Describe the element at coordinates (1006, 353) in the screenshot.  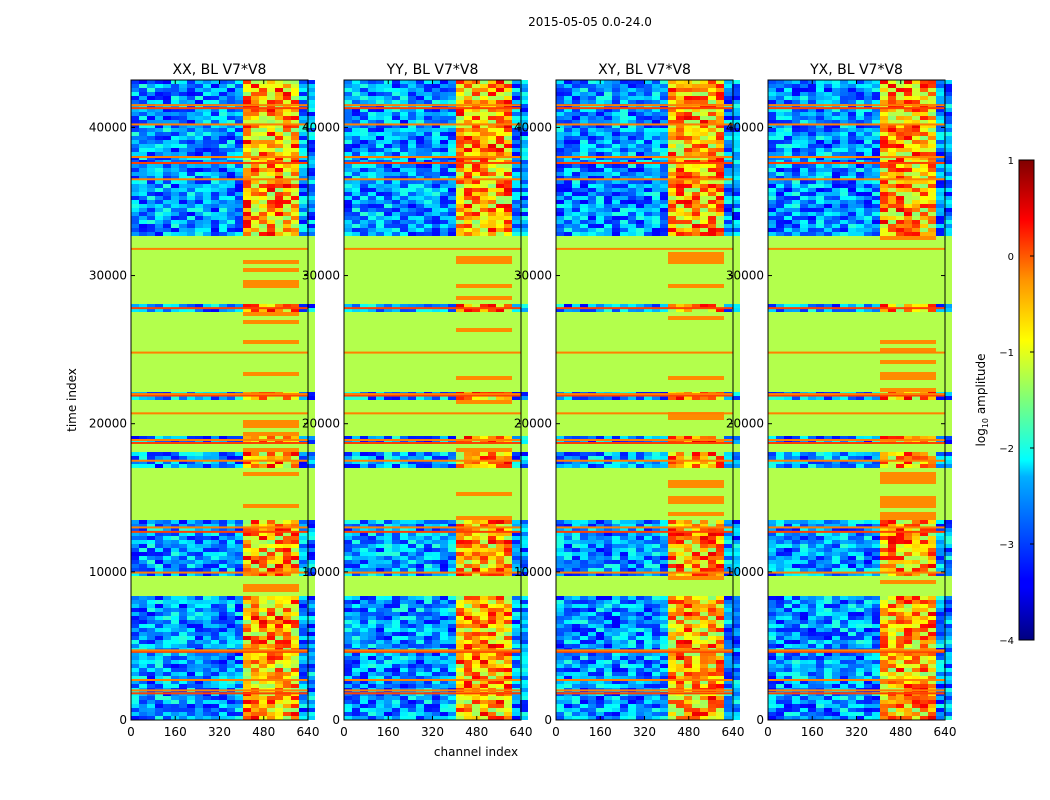
I see `colorbar-tick-label: −1` at that location.